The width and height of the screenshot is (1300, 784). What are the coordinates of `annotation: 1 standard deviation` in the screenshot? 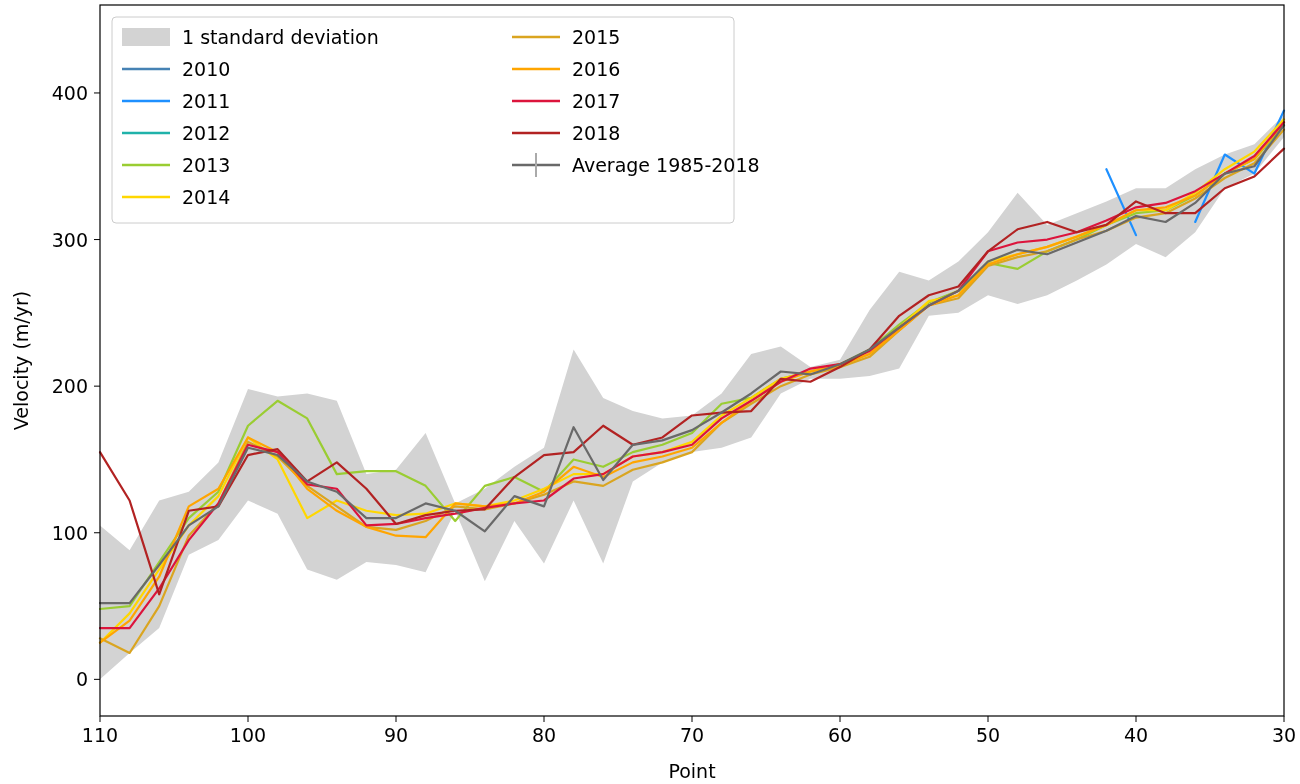 It's located at (280, 37).